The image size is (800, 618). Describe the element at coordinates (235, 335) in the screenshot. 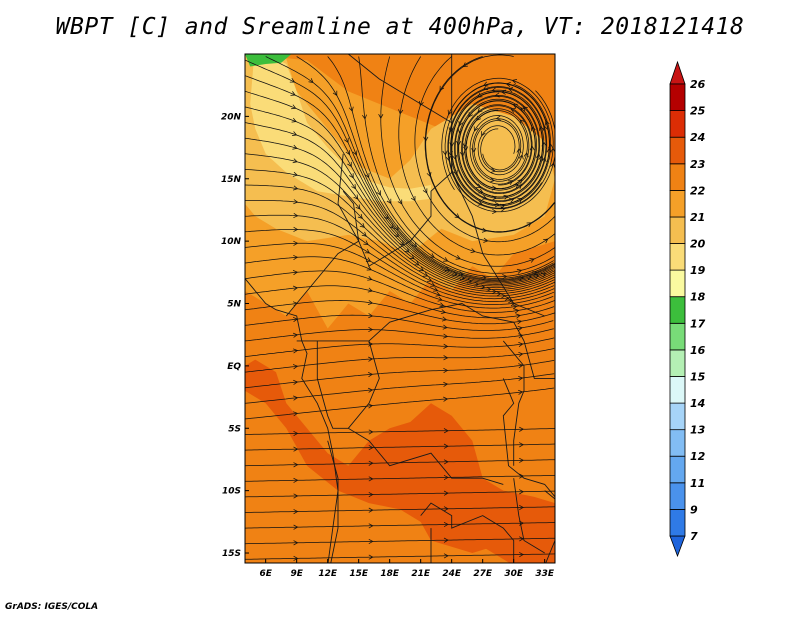

I see `y-axis: 20N 15N 10N 5N EQ 5S 10S 15S` at that location.